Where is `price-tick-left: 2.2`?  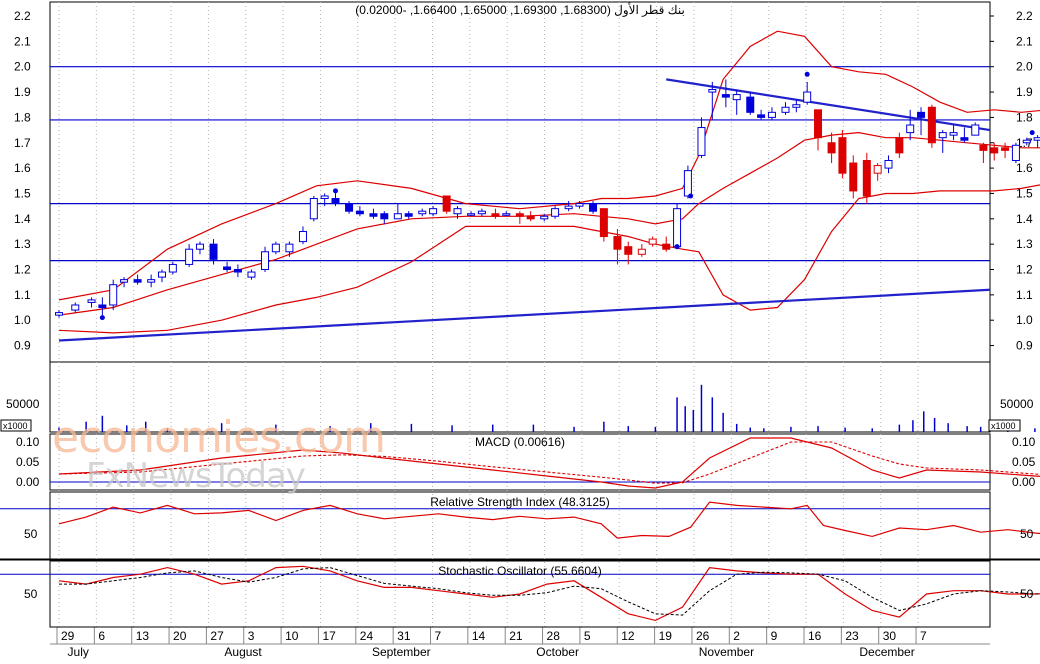 price-tick-left: 2.2 is located at coordinates (22, 16).